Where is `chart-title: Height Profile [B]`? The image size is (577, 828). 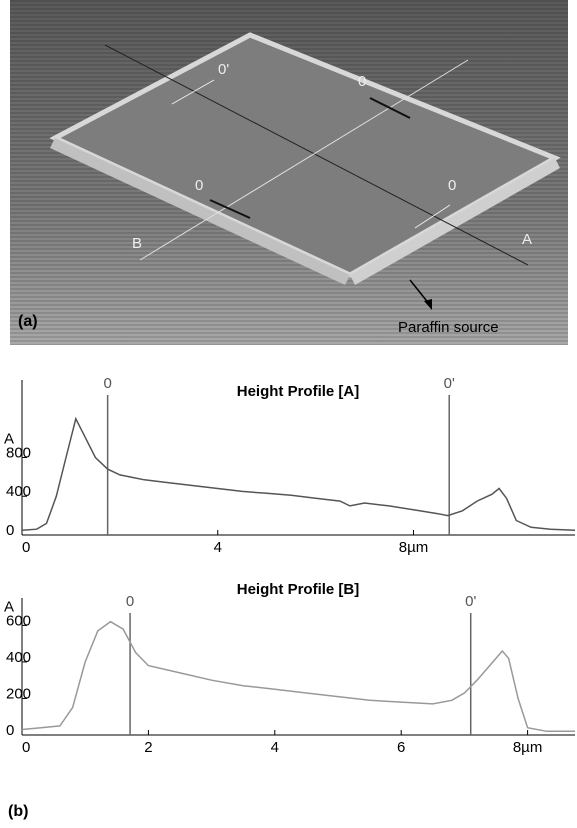
chart-title: Height Profile [B] is located at coordinates (298, 589).